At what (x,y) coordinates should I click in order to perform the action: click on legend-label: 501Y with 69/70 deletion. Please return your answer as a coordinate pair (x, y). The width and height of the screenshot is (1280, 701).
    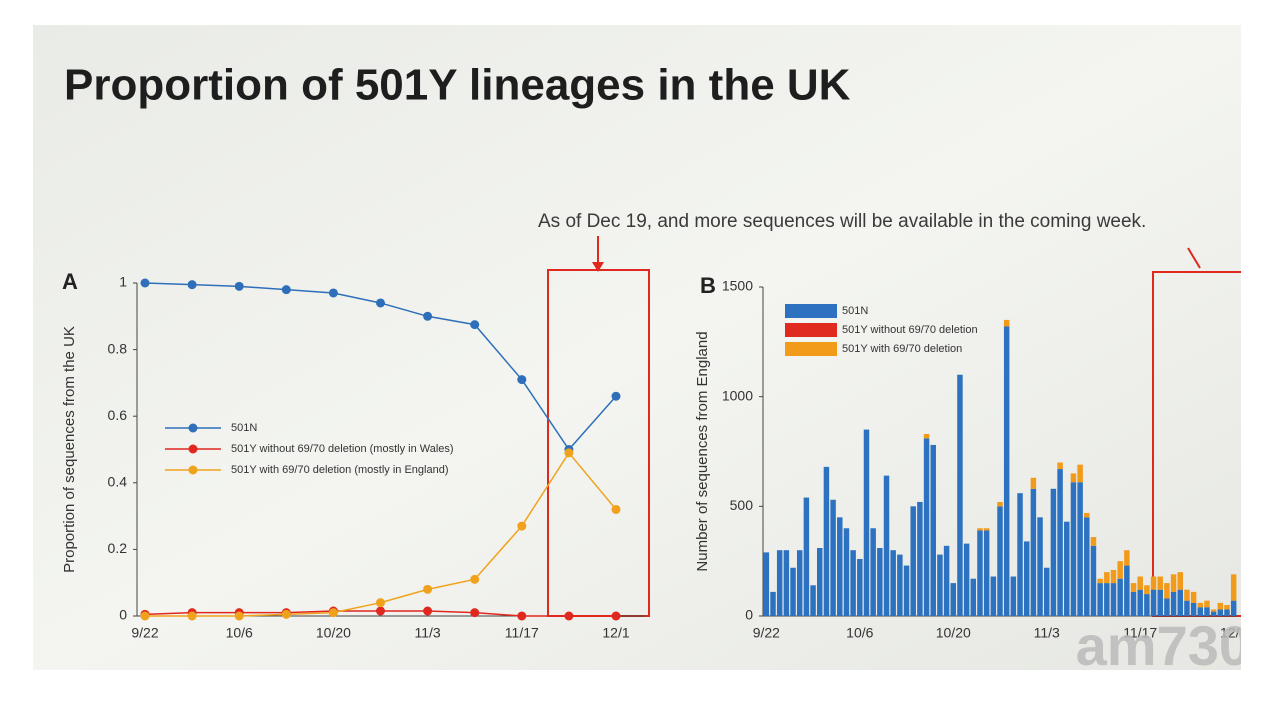
    Looking at the image, I should click on (902, 349).